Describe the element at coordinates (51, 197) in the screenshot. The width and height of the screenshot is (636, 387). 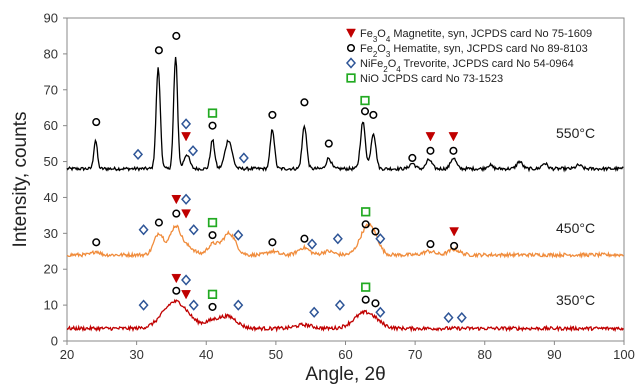
I see `y-tick-label: 40` at that location.